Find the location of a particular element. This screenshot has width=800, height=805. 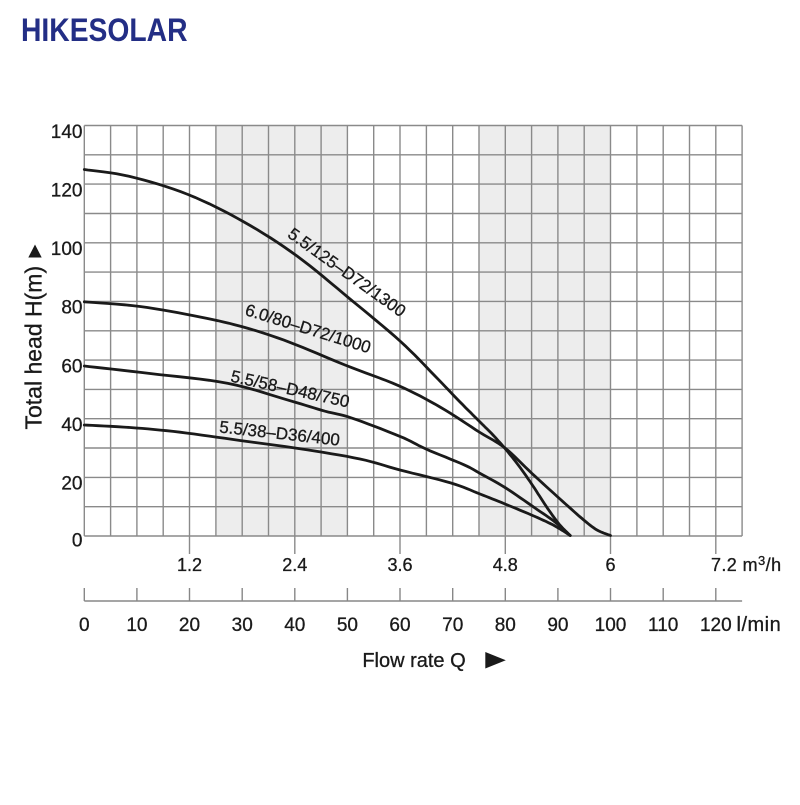

svg-text: 3.6 is located at coordinates (399, 565).